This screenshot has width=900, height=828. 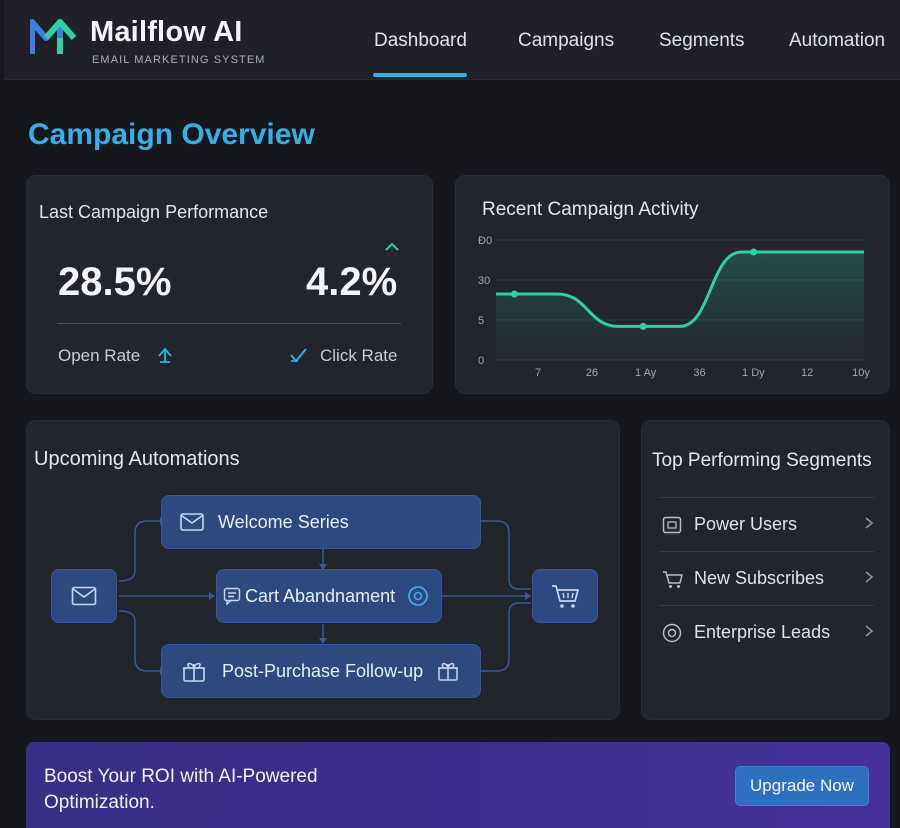 What do you see at coordinates (154, 212) in the screenshot?
I see `performance-title: Last Campaign Performance` at bounding box center [154, 212].